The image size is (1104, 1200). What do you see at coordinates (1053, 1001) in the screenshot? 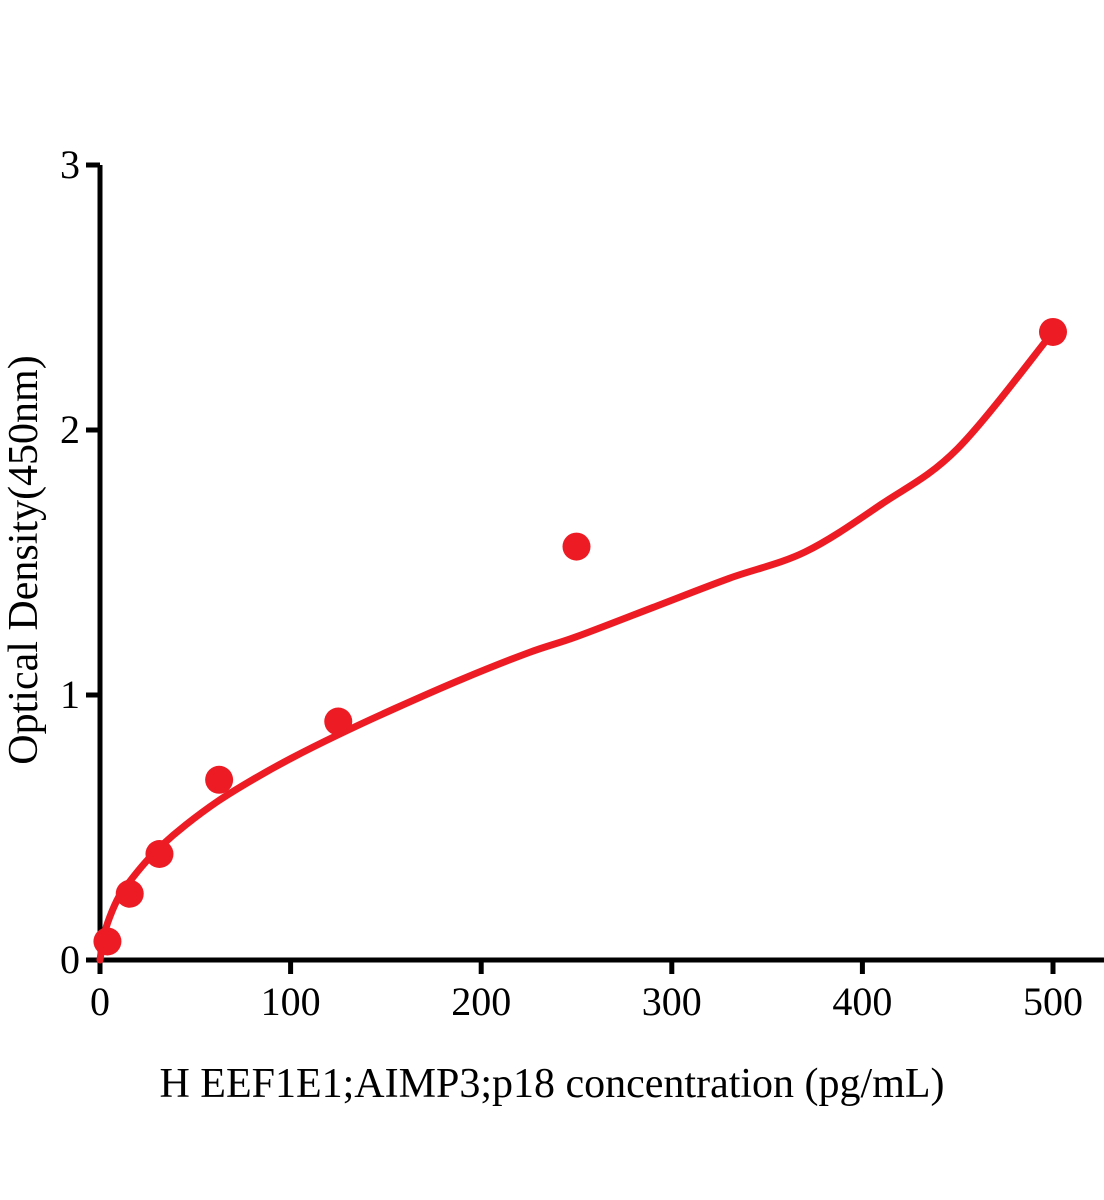
I see `x-axis-tick-label: 500` at bounding box center [1053, 1001].